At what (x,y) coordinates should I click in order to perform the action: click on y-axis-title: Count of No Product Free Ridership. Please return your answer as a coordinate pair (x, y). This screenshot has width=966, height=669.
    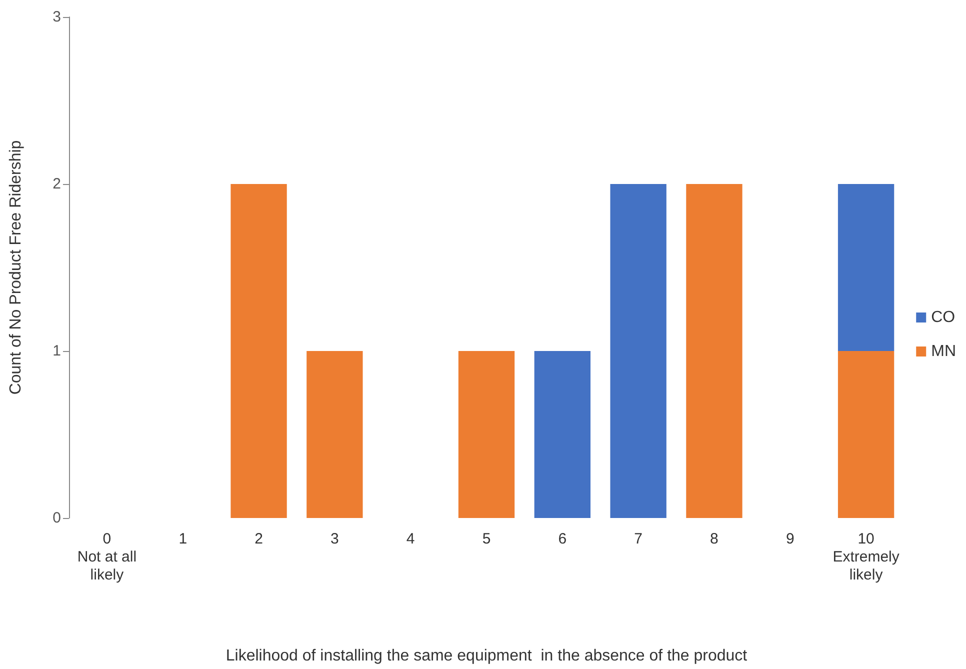
    Looking at the image, I should click on (16, 267).